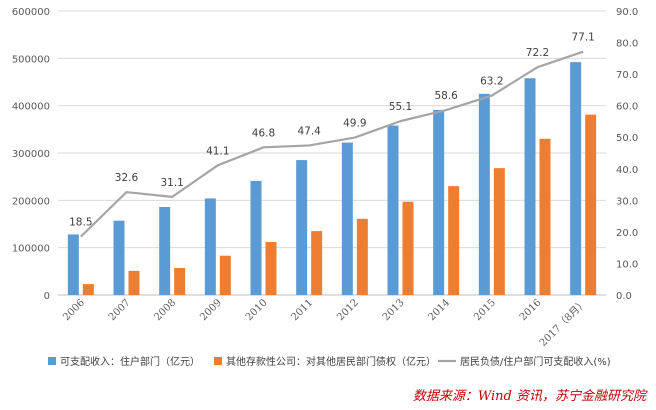  I want to click on right-tick-label: 50.0, so click(627, 138).